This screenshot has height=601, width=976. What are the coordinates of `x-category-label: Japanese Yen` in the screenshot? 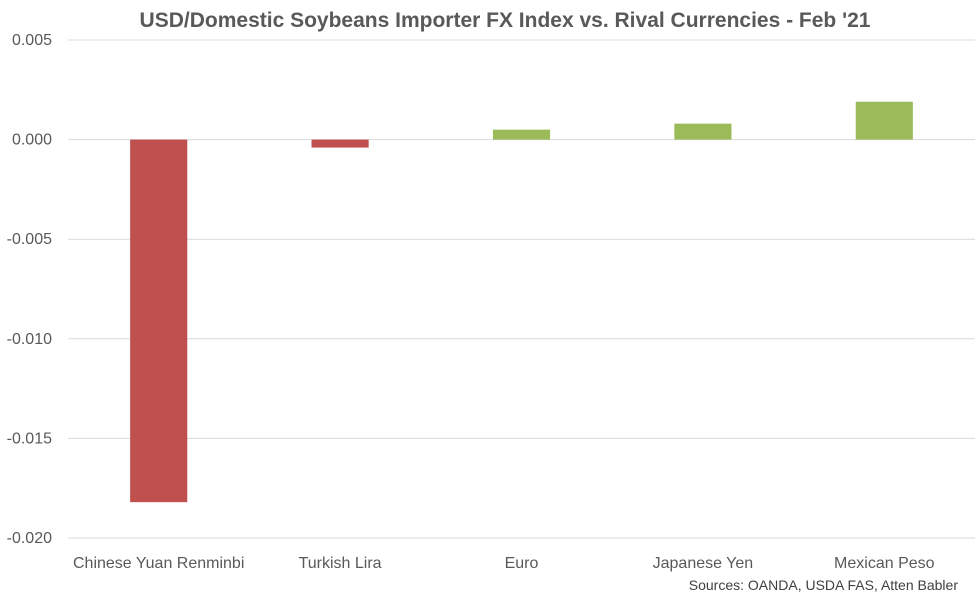 It's located at (703, 563).